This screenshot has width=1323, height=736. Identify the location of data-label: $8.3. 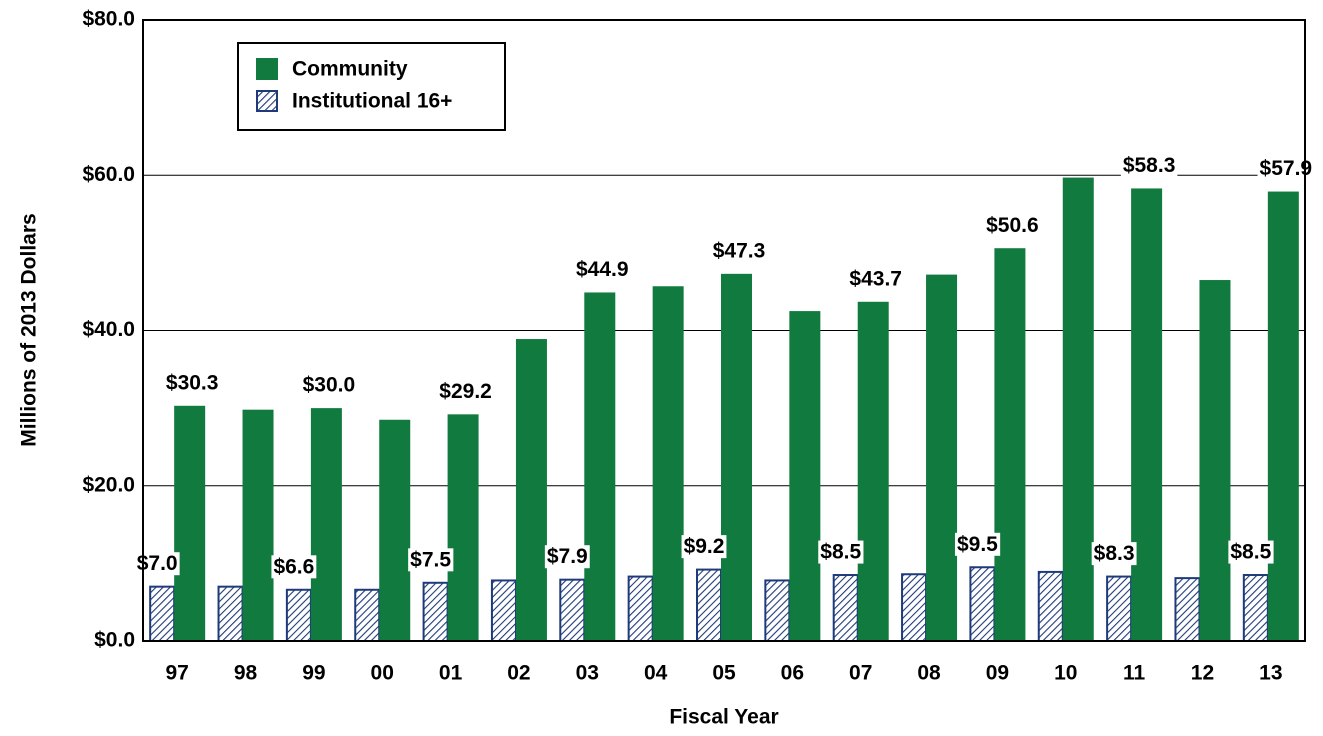
(1114, 553).